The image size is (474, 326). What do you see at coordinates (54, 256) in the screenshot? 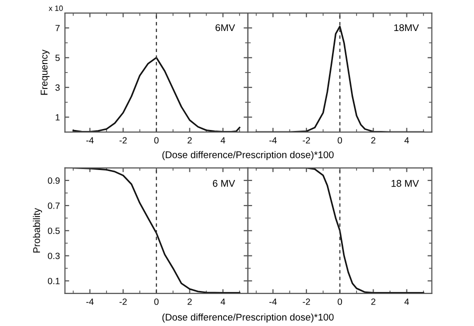
I see `y-tick-label: 0.3` at bounding box center [54, 256].